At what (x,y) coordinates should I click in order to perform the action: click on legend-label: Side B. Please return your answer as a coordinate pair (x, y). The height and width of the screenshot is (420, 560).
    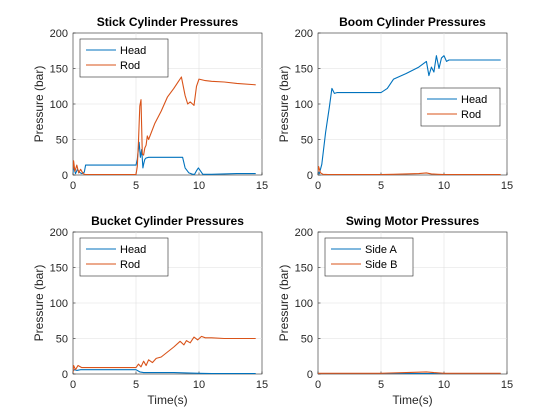
    Looking at the image, I should click on (381, 265).